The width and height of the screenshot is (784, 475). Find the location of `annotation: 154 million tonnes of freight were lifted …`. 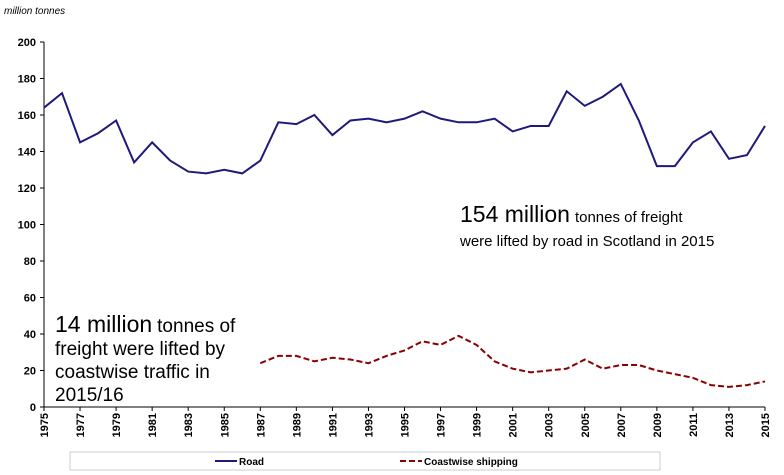

annotation: 154 million tonnes of freight were lifted … is located at coordinates (586, 225).